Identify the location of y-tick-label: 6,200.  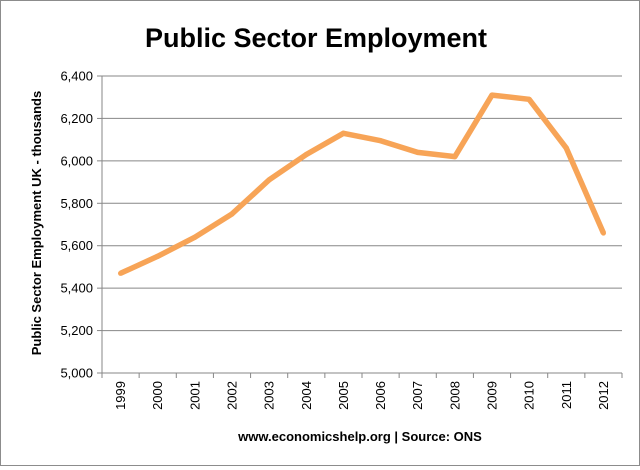
(76, 118).